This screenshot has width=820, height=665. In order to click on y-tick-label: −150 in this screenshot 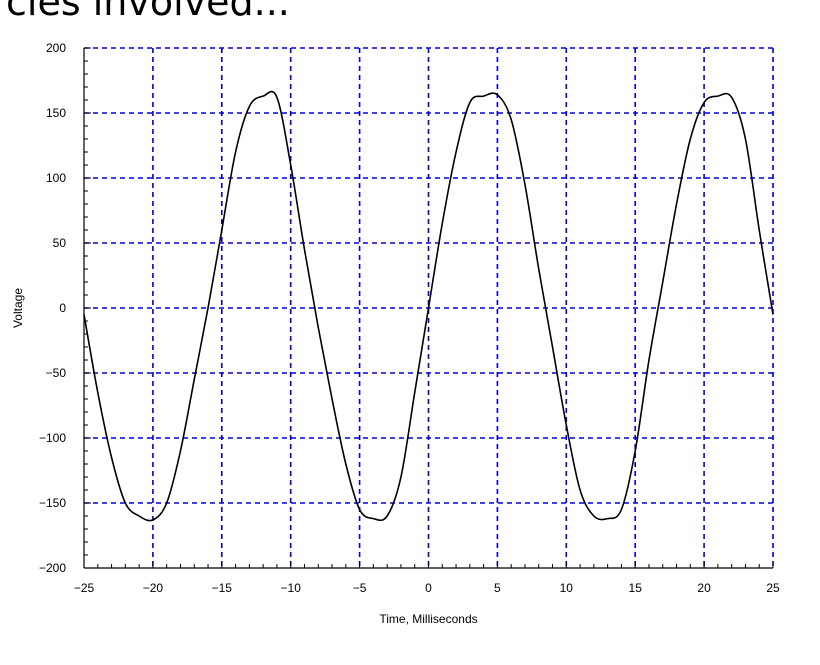, I will do `click(52, 503)`.